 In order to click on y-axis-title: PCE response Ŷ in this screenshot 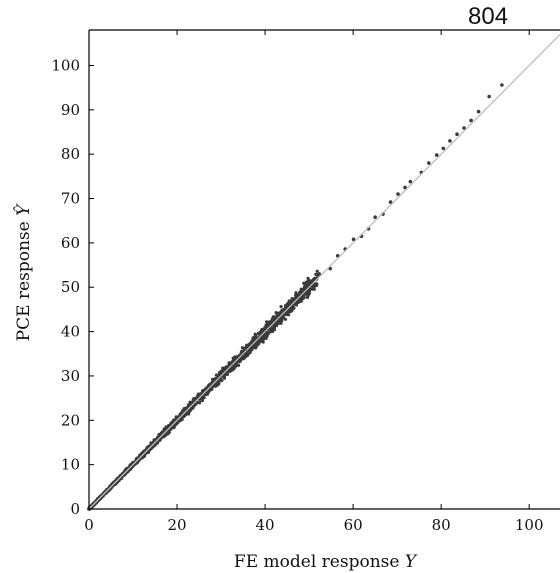, I will do `click(23, 272)`.